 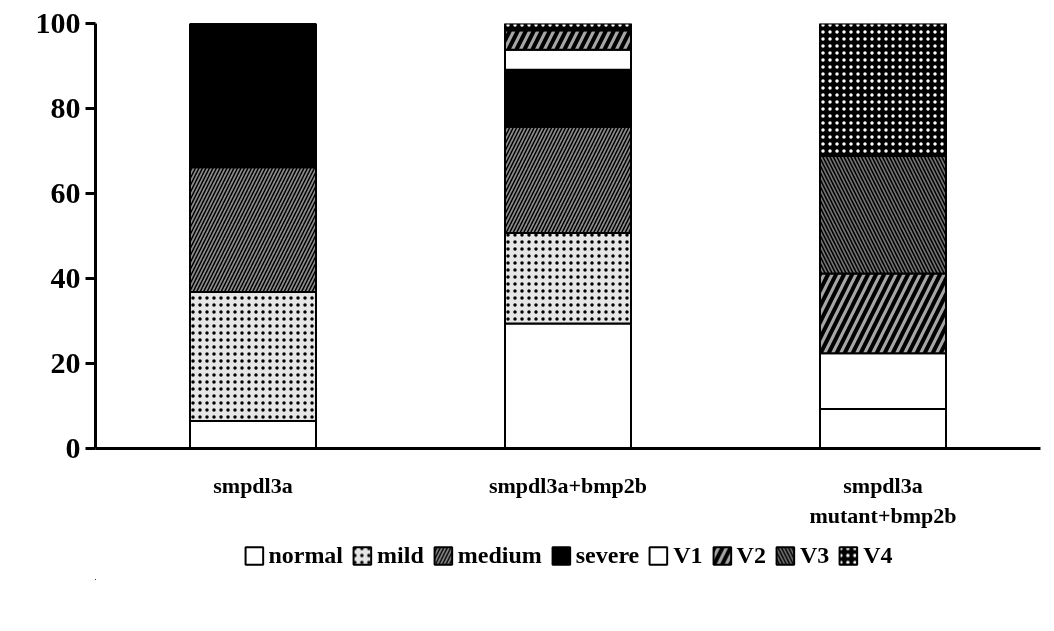 What do you see at coordinates (400, 555) in the screenshot?
I see `legend-label: mild` at bounding box center [400, 555].